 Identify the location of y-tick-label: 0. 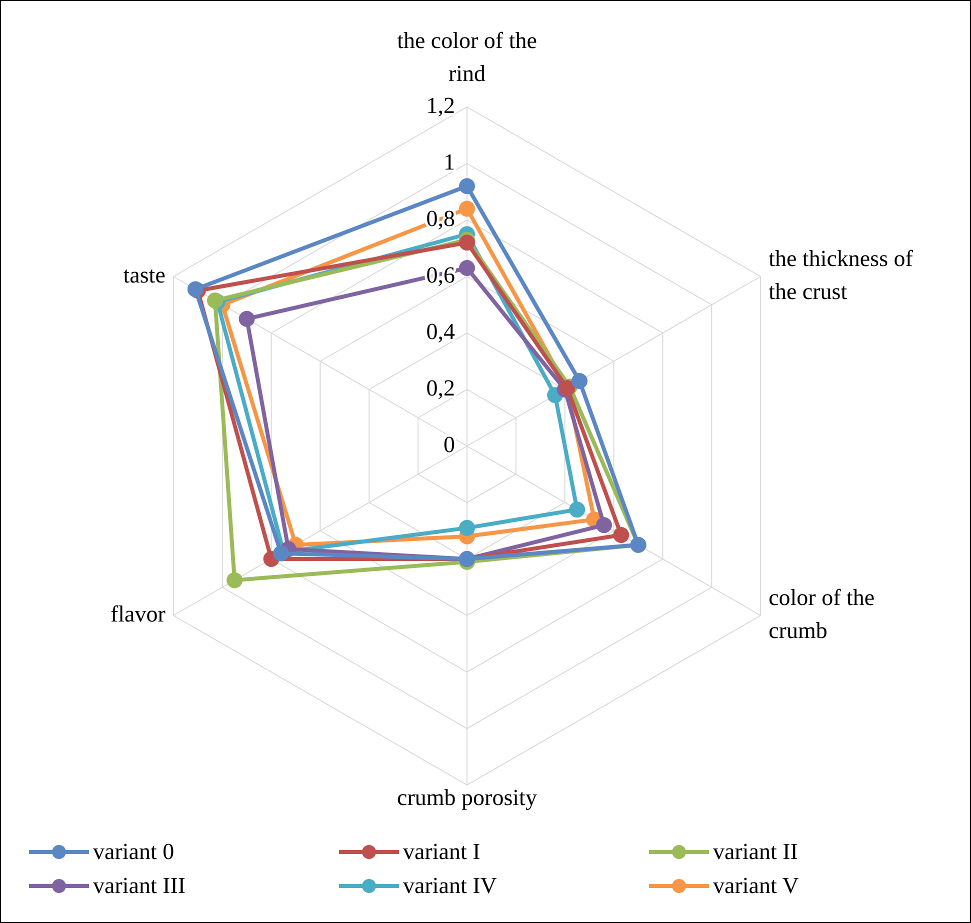
(449, 445).